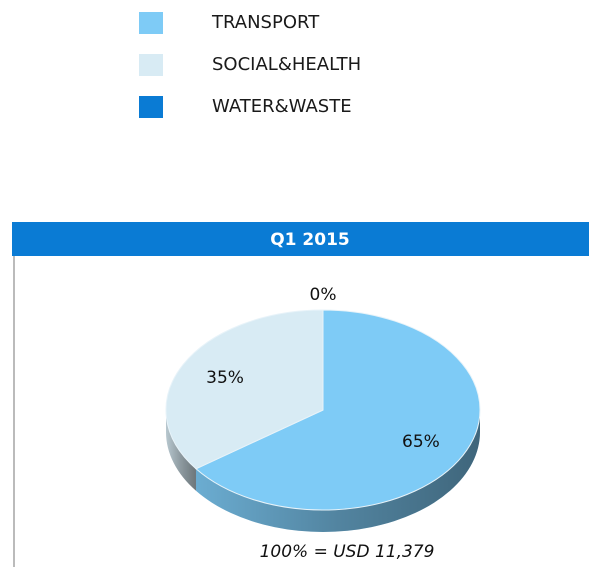 The height and width of the screenshot is (567, 589). I want to click on title-bar, so click(300, 239).